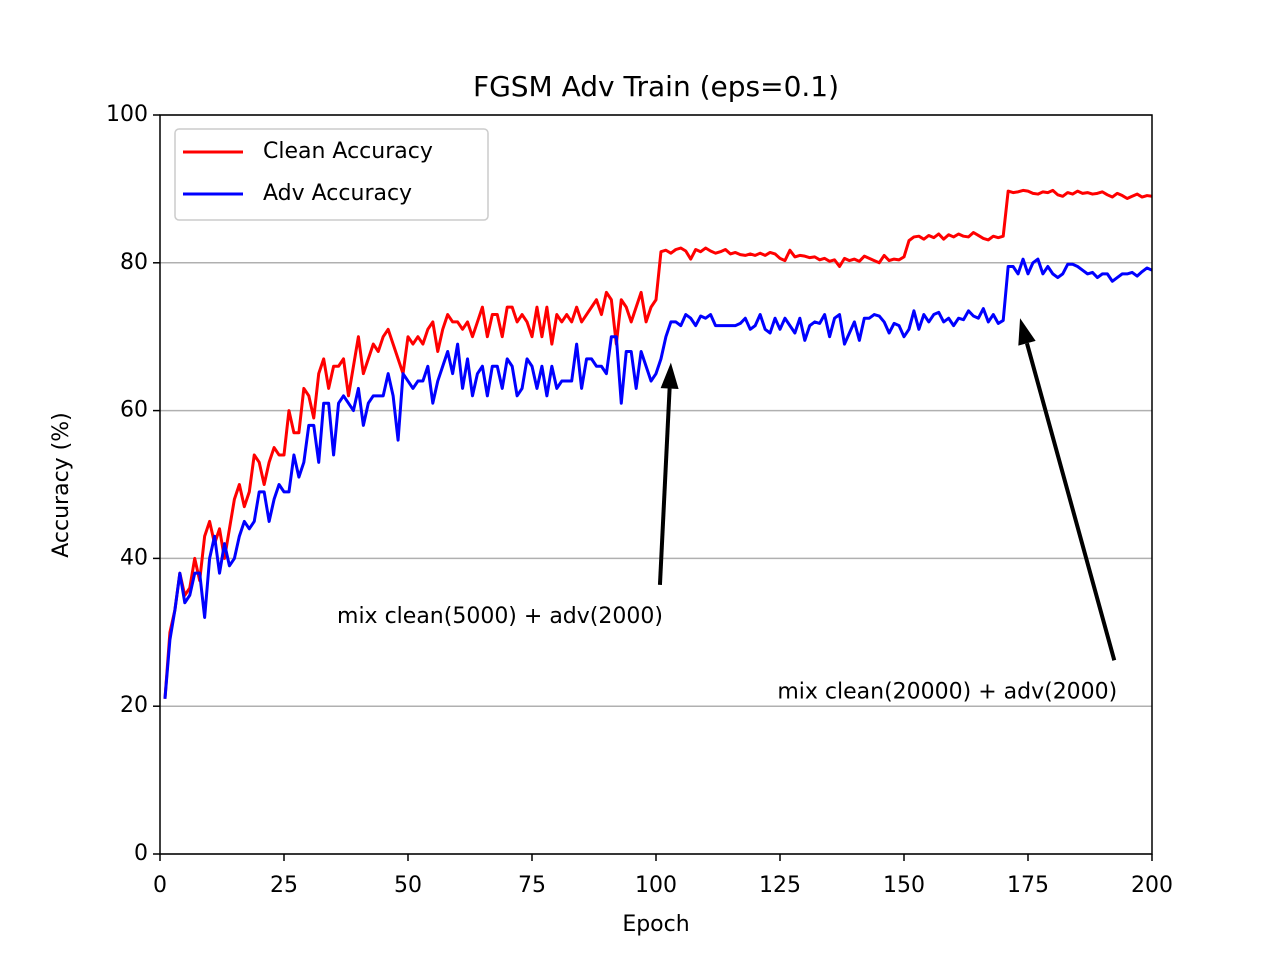 This screenshot has width=1280, height=960. I want to click on x-tick-label: 150, so click(904, 885).